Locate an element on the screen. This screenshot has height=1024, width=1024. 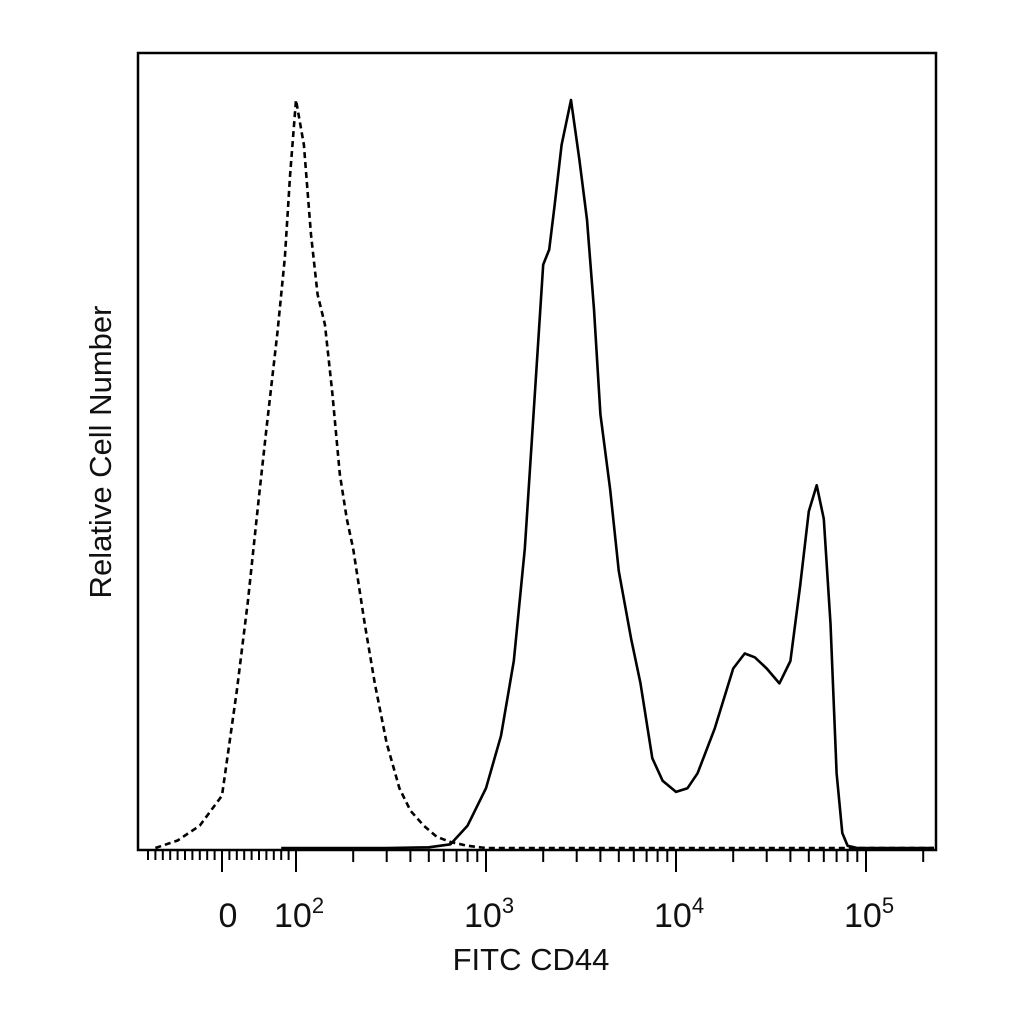
x-tick-label: 10⁴ is located at coordinates (679, 914).